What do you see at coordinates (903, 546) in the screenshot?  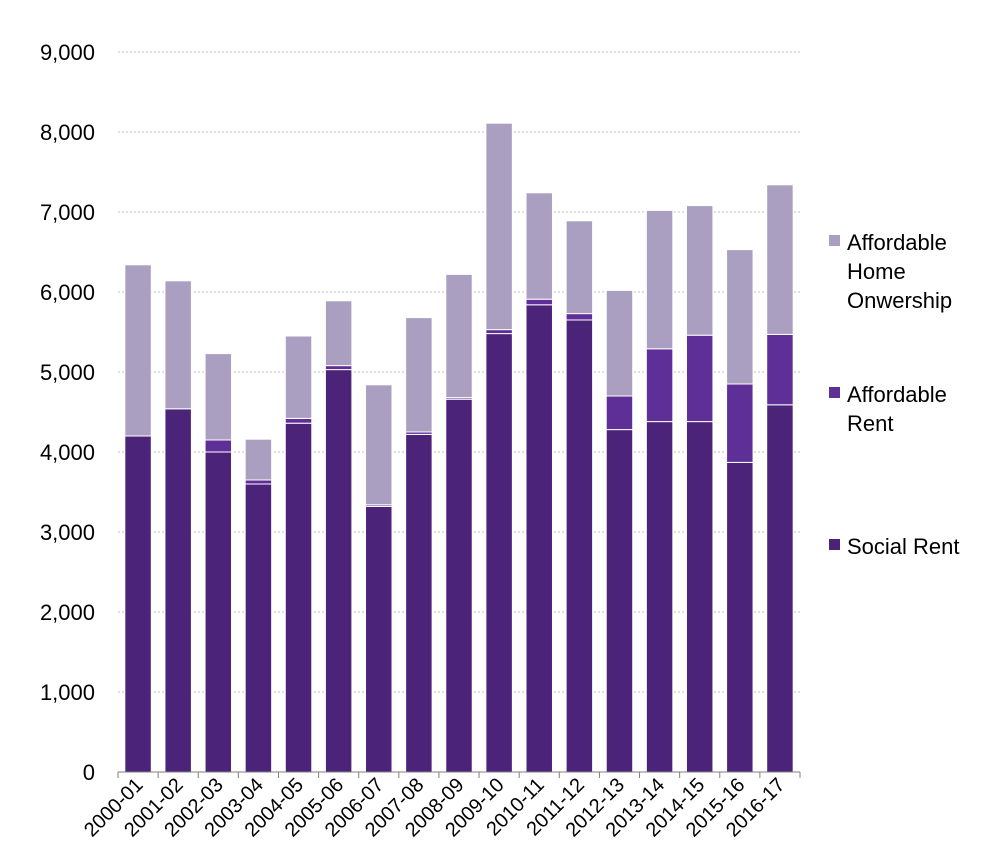 I see `legend-label: Social Rent` at bounding box center [903, 546].